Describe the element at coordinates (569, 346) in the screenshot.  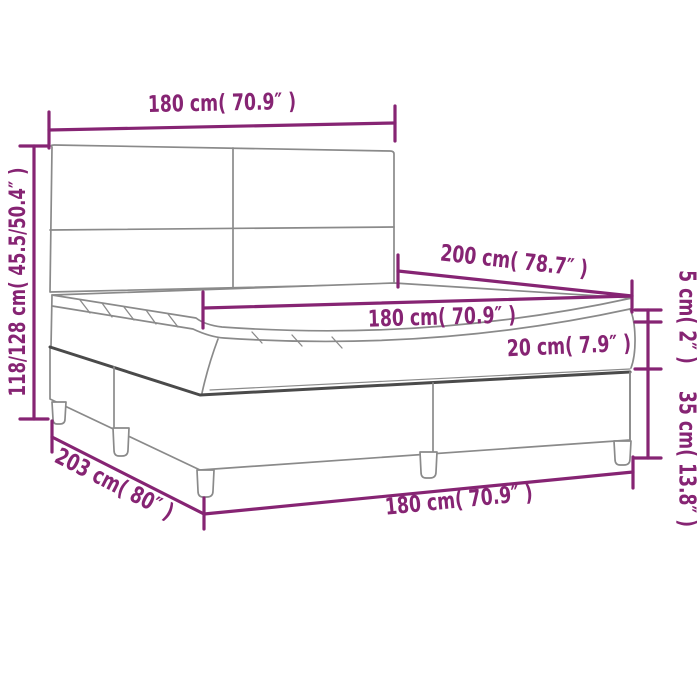
I see `dim-mattress-thickness-label: 20 cm( 7.9″ )` at that location.